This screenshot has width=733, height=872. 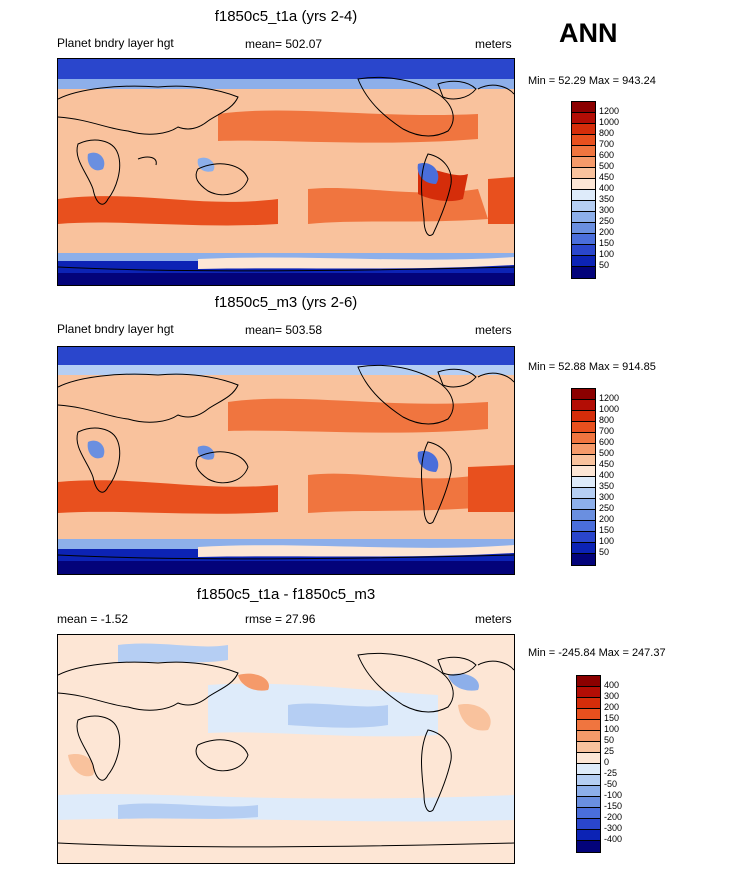 I want to click on min-max-label: Min = 52.88 Max = 914.85, so click(x=592, y=367).